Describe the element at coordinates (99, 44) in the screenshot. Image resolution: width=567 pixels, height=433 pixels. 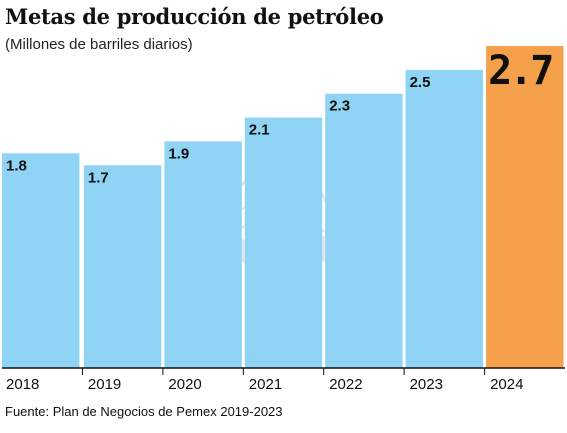
I see `chart-subtitle: (Millones de barriles diarios)` at that location.